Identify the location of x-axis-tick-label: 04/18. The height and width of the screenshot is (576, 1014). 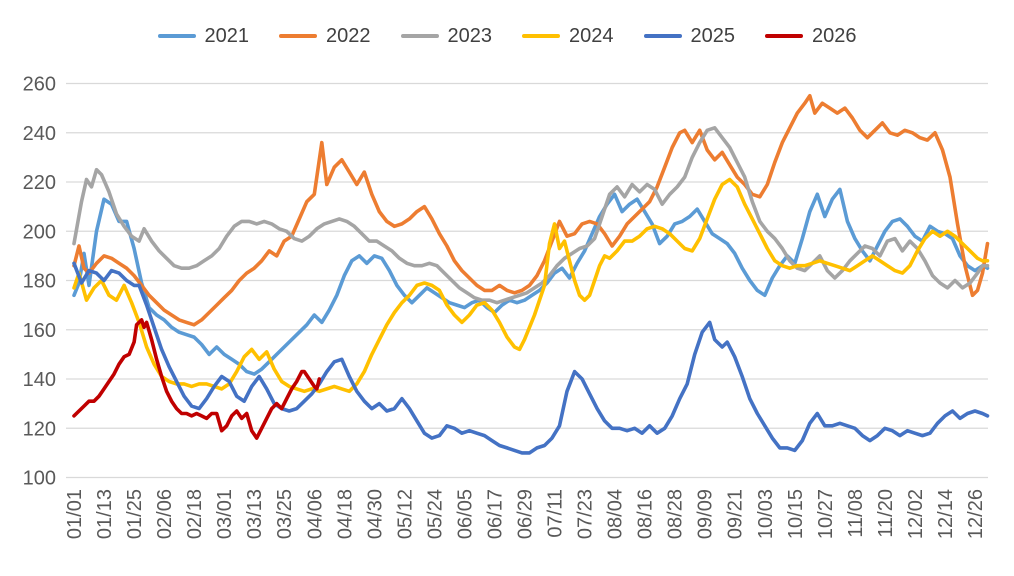
(345, 514).